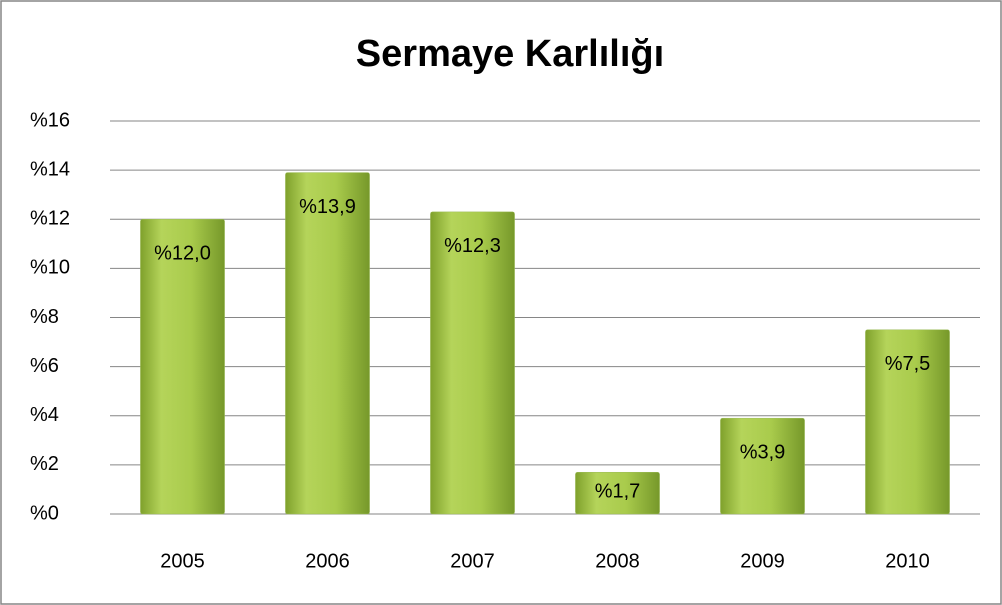 The height and width of the screenshot is (605, 1002). Describe the element at coordinates (44, 513) in the screenshot. I see `y-tick-label: %0` at that location.